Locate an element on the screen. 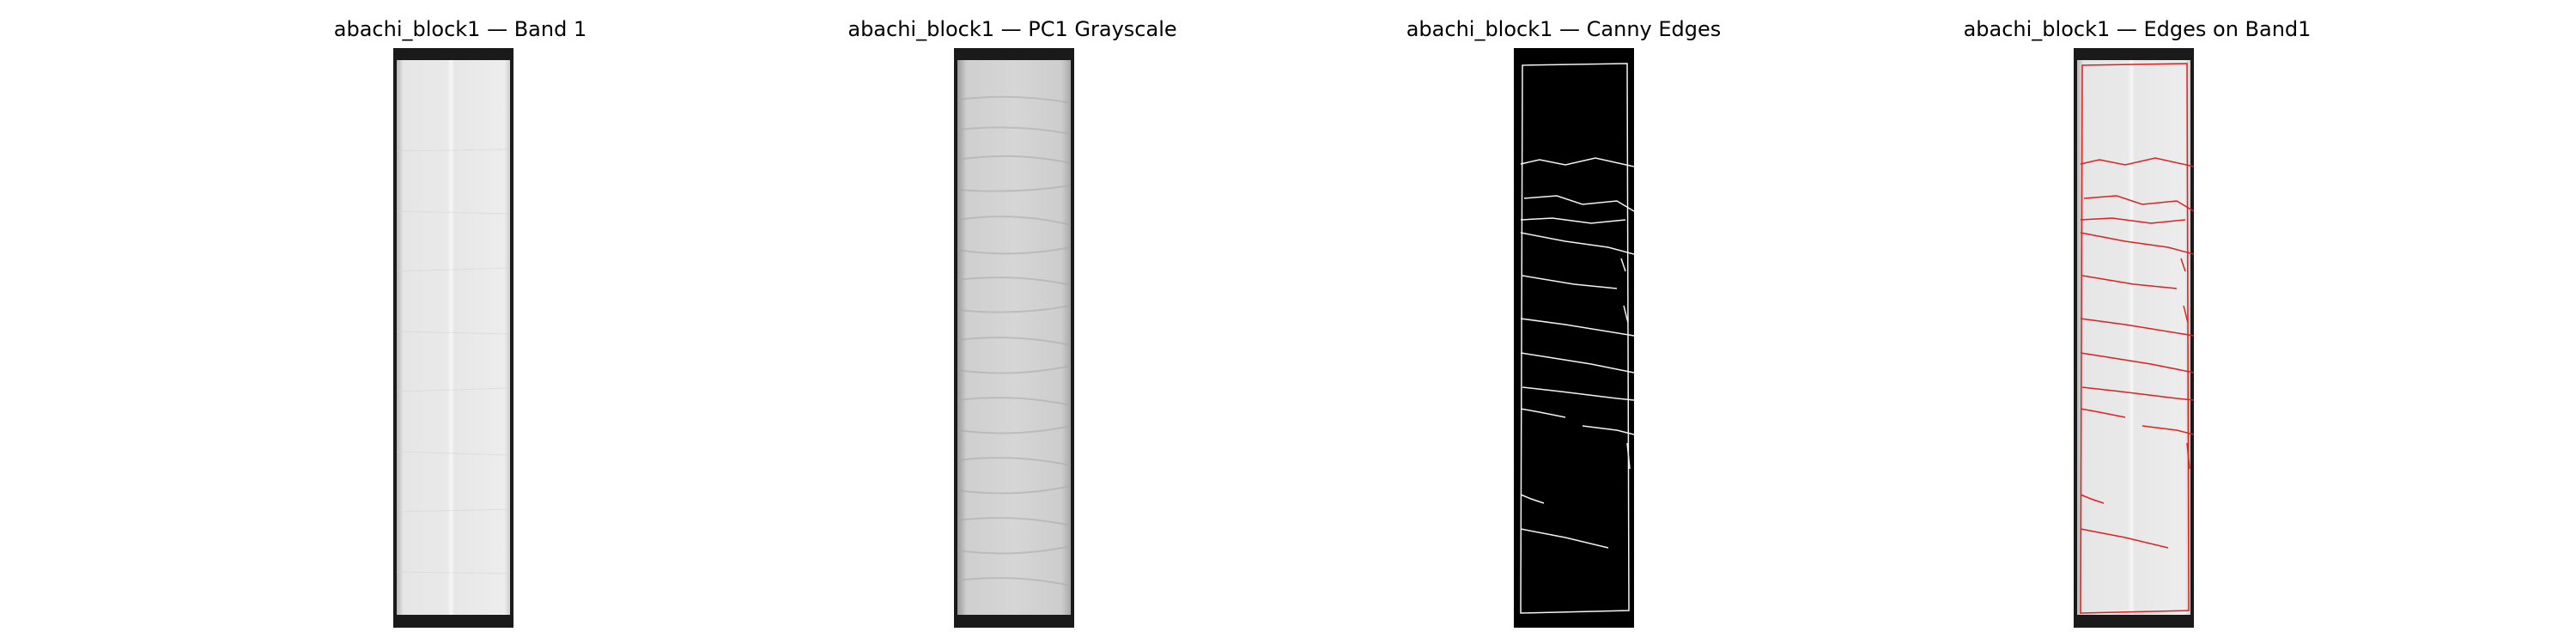 The width and height of the screenshot is (2576, 644). panel-image-canny is located at coordinates (1574, 338).